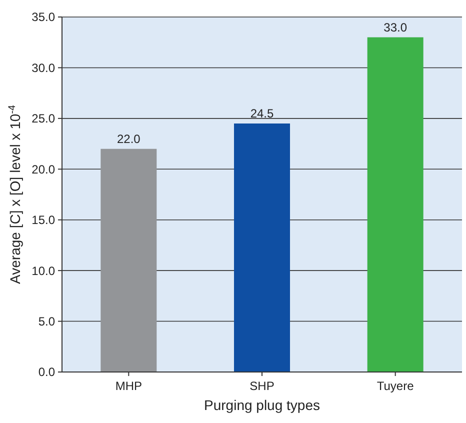  I want to click on y-tick-label: 35.0, so click(44, 17).